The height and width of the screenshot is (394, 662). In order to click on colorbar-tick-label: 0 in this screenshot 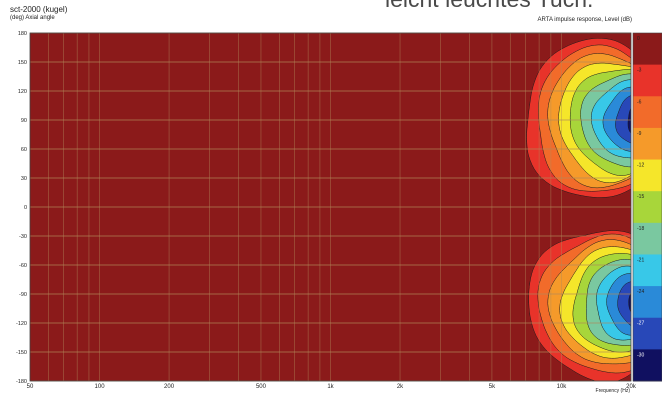, I will do `click(638, 39)`.